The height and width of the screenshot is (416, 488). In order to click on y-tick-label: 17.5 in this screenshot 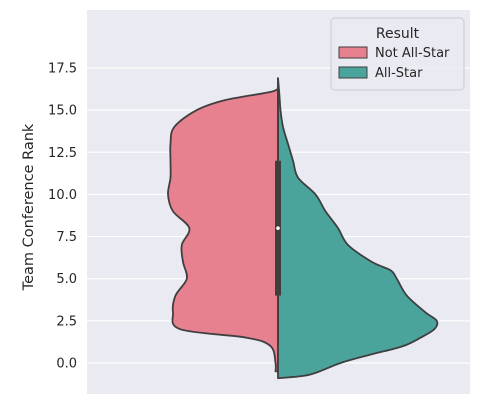, I will do `click(62, 69)`.